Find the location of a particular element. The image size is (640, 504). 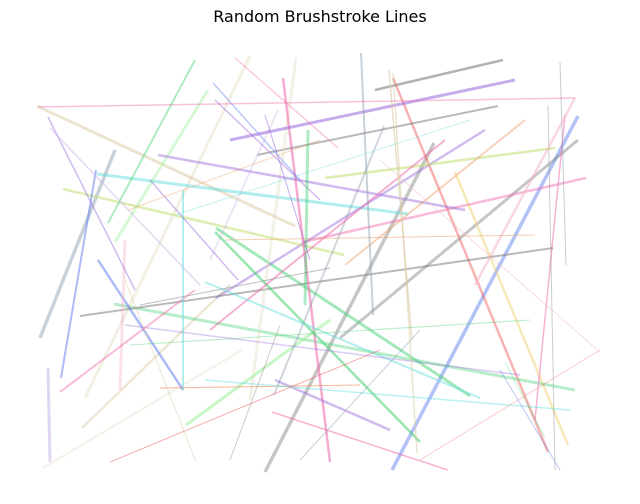

figure-title: Random Brushstroke Lines is located at coordinates (320, 16).